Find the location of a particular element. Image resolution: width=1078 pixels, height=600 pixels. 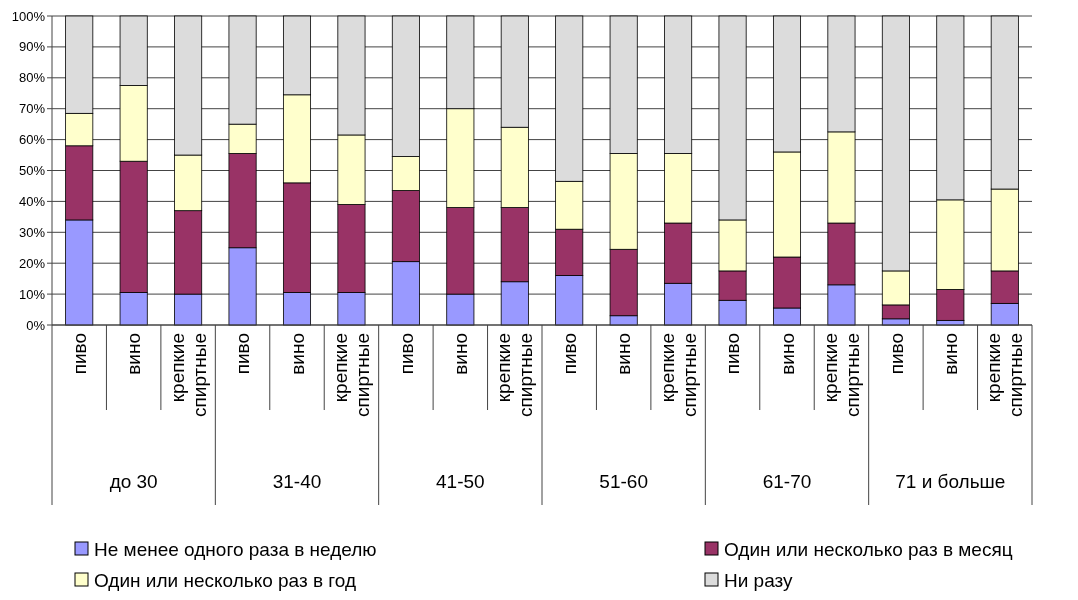

y-tick-label: 40% is located at coordinates (32, 201).